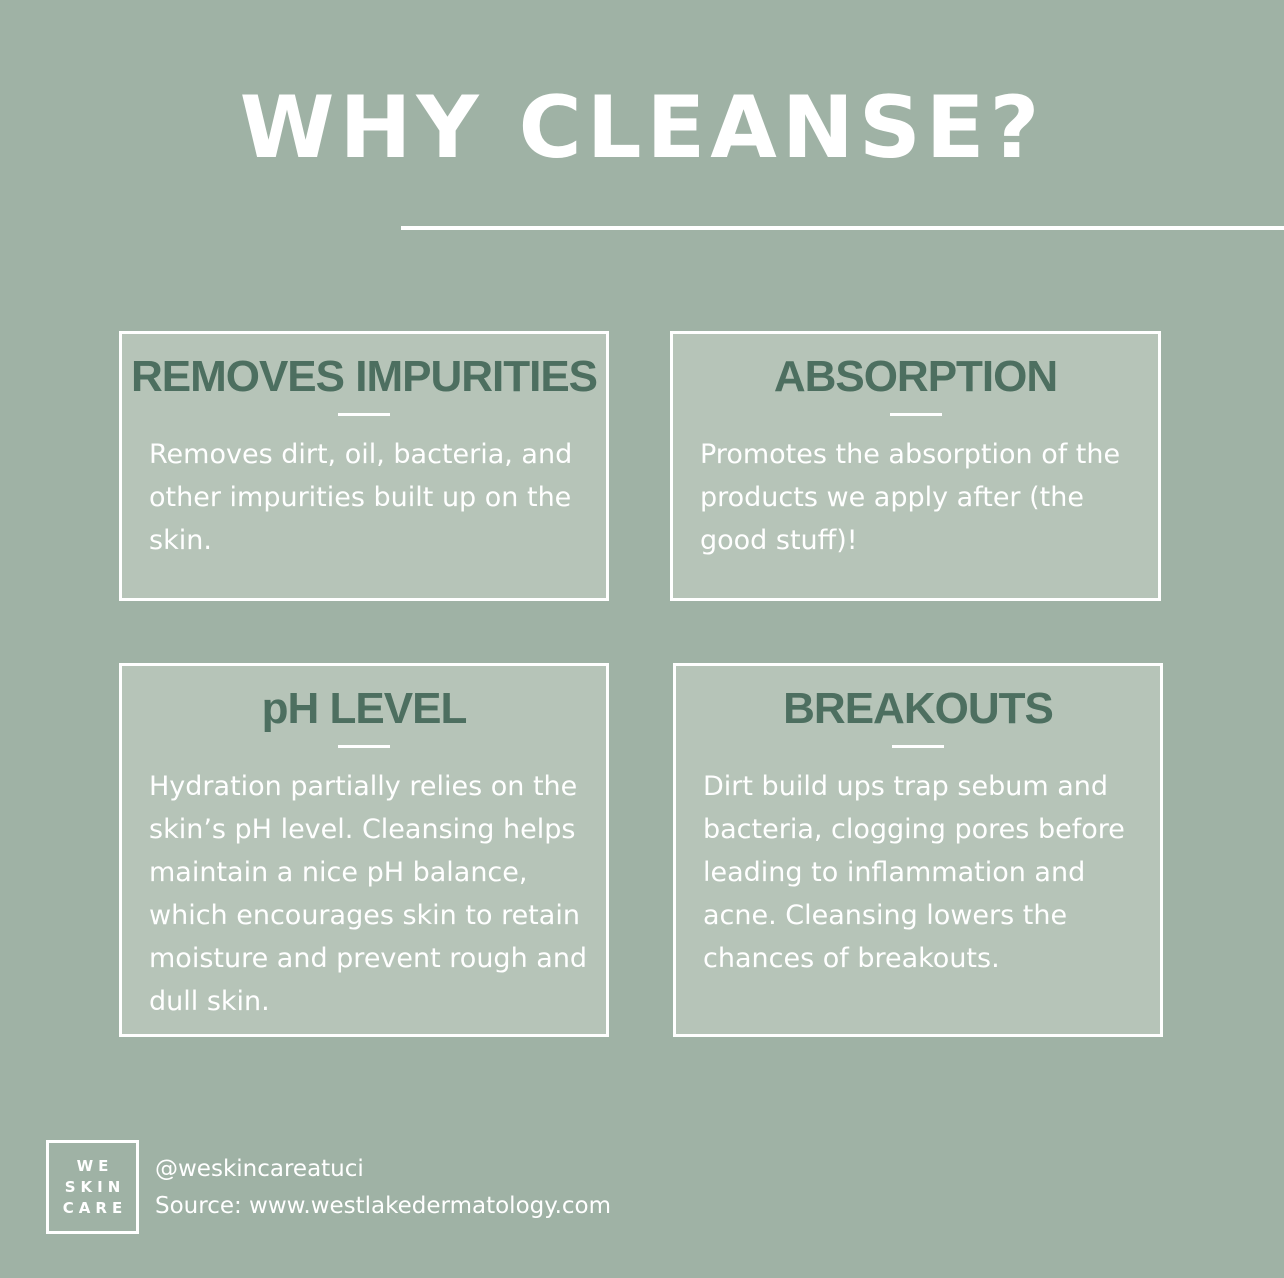  Describe the element at coordinates (259, 1169) in the screenshot. I see `social-handle: @weskincareatuci` at that location.